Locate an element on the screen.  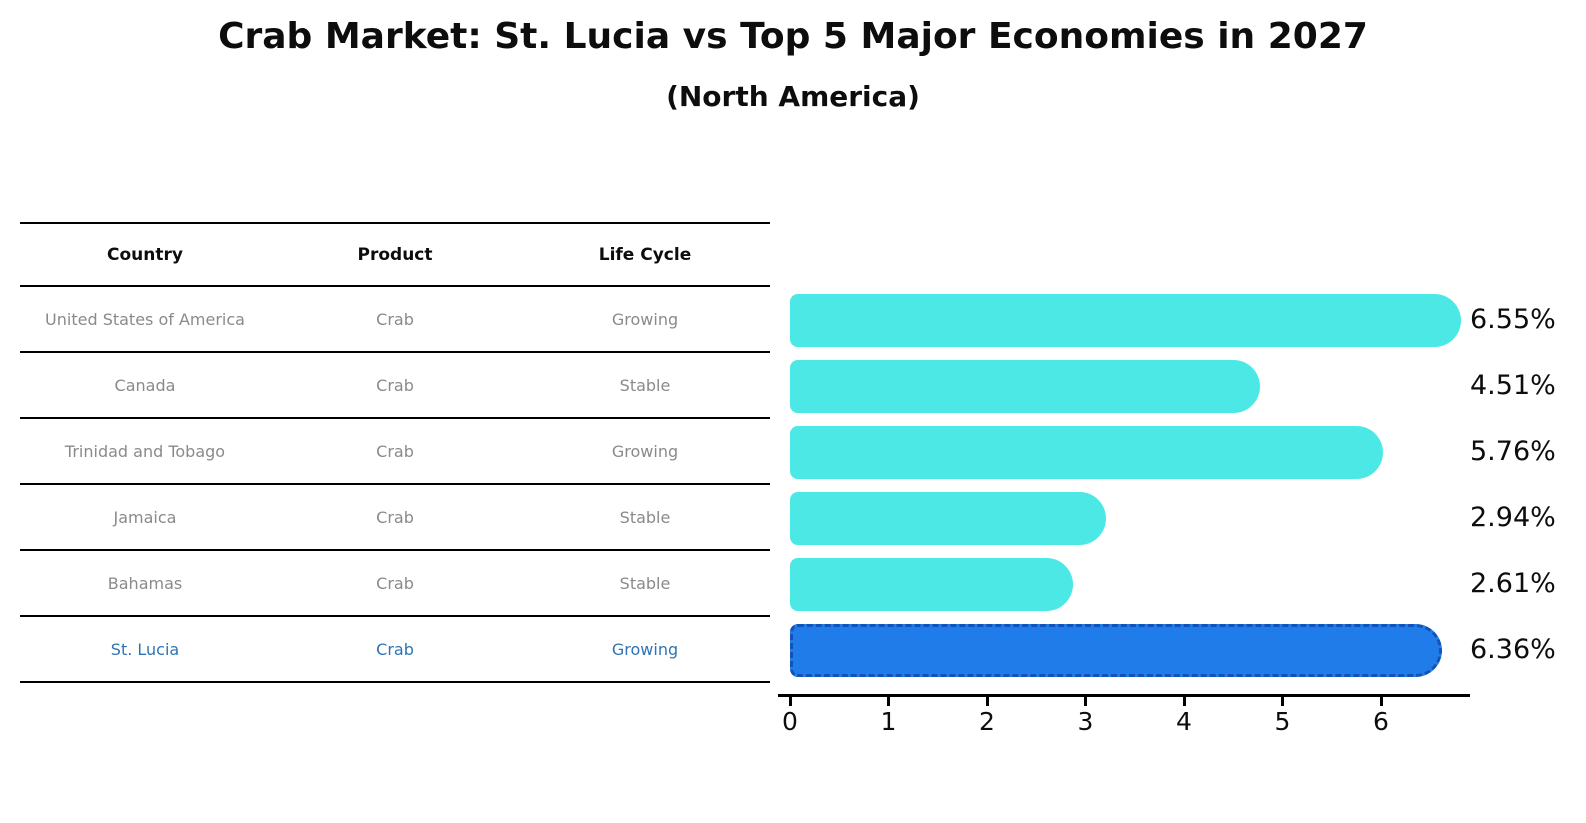
country-cell: Jamaica is located at coordinates (145, 517).